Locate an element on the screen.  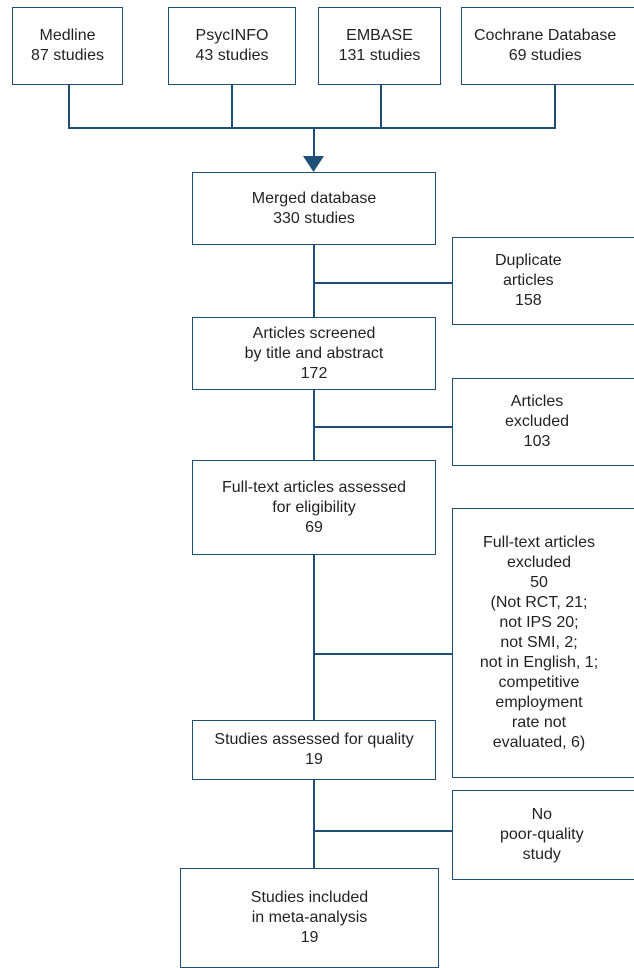
duplicates-label: Duplicate articles 158 is located at coordinates (528, 280).